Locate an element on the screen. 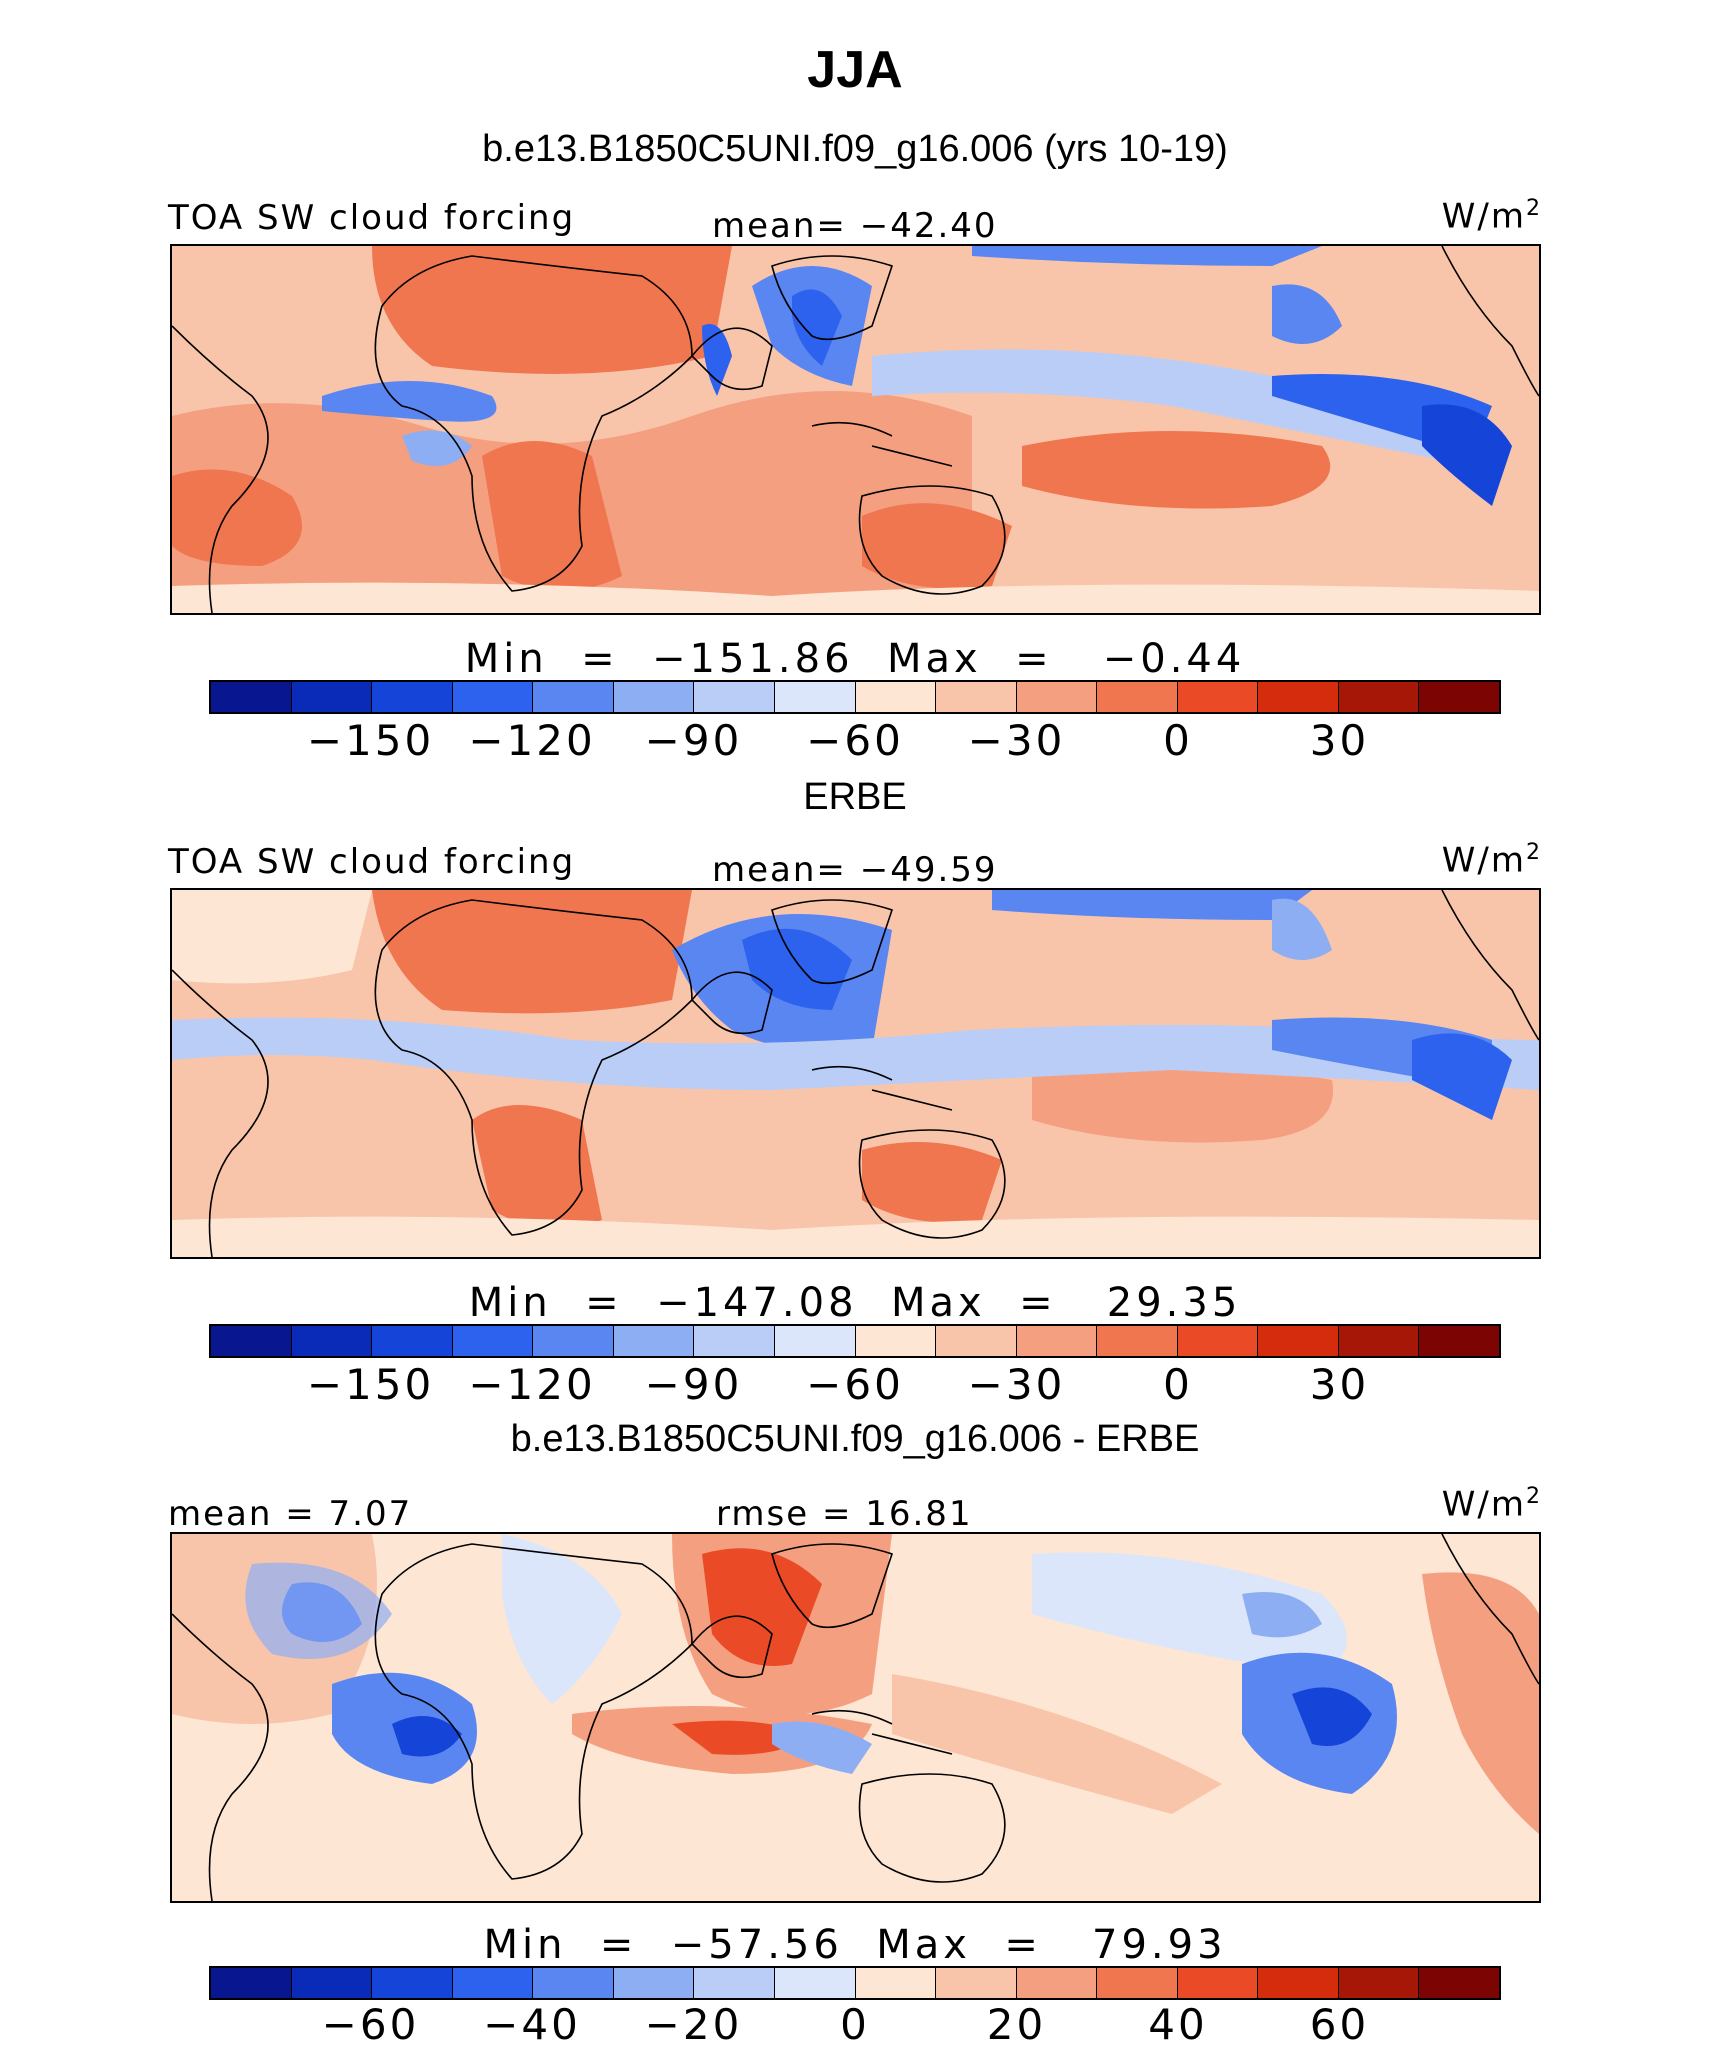 This screenshot has height=2049, width=1710. panel1-field-label: TOA SW cloud forcing is located at coordinates (372, 218).